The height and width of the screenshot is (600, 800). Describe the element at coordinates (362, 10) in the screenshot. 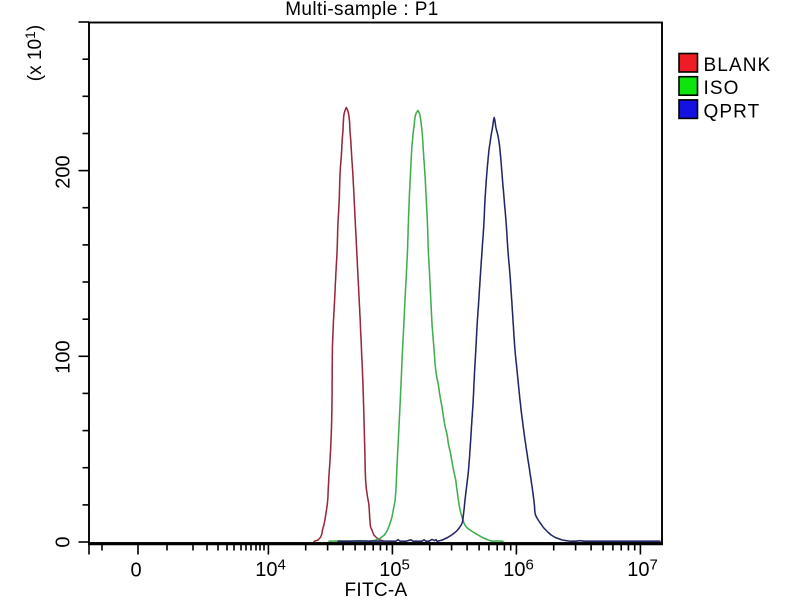

I see `svg-text: Multi-sample : P1` at that location.